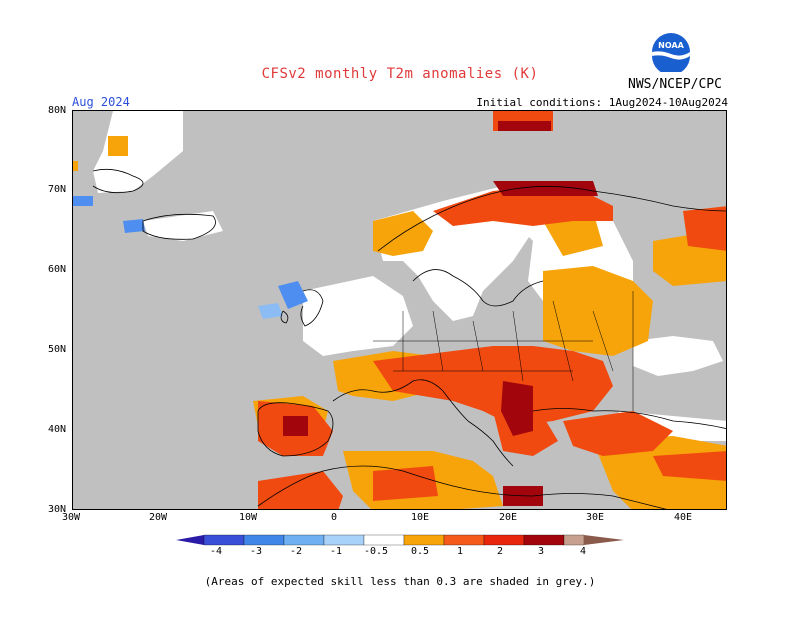 This screenshot has width=800, height=618. I want to click on lat-label: 30N, so click(57, 509).